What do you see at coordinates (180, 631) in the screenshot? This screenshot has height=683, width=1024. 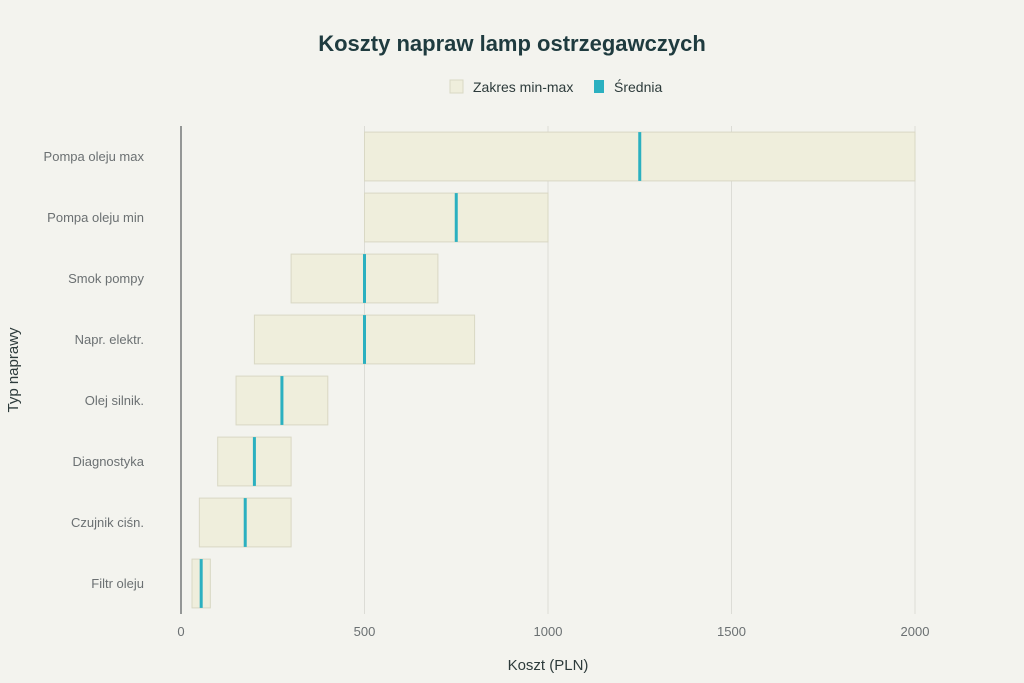 I see `x-tick-label: 0` at bounding box center [180, 631].